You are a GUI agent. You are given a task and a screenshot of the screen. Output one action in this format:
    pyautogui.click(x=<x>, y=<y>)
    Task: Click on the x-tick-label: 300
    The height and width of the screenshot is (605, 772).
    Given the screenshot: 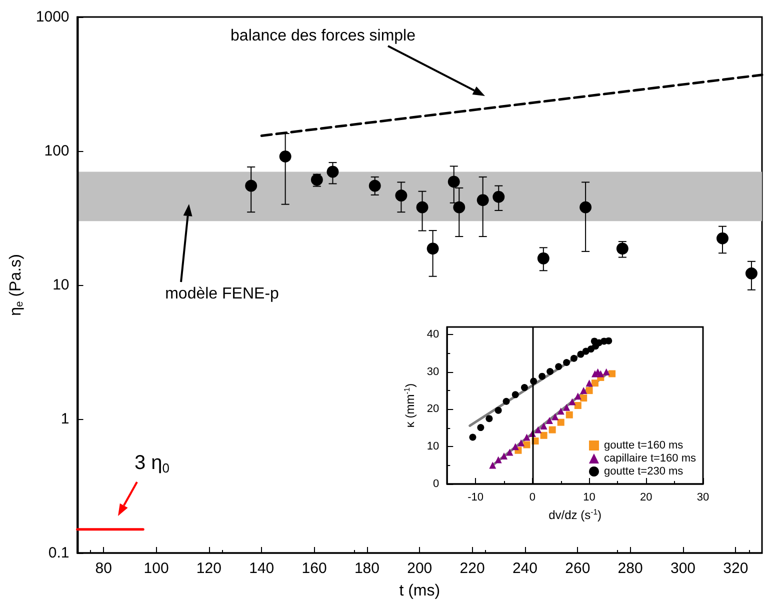 What is the action you would take?
    pyautogui.click(x=683, y=568)
    